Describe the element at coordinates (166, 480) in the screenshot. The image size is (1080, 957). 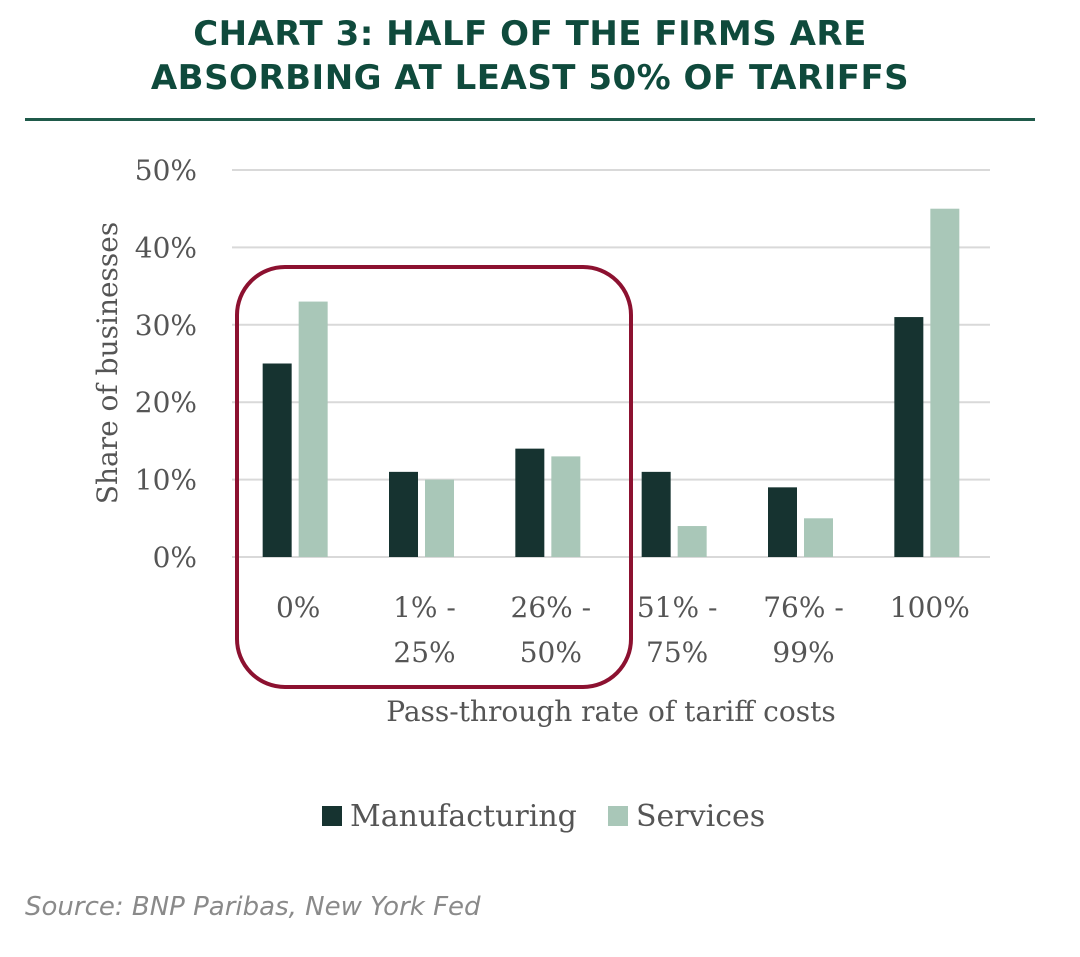
I see `y-tick-label: 10%` at that location.